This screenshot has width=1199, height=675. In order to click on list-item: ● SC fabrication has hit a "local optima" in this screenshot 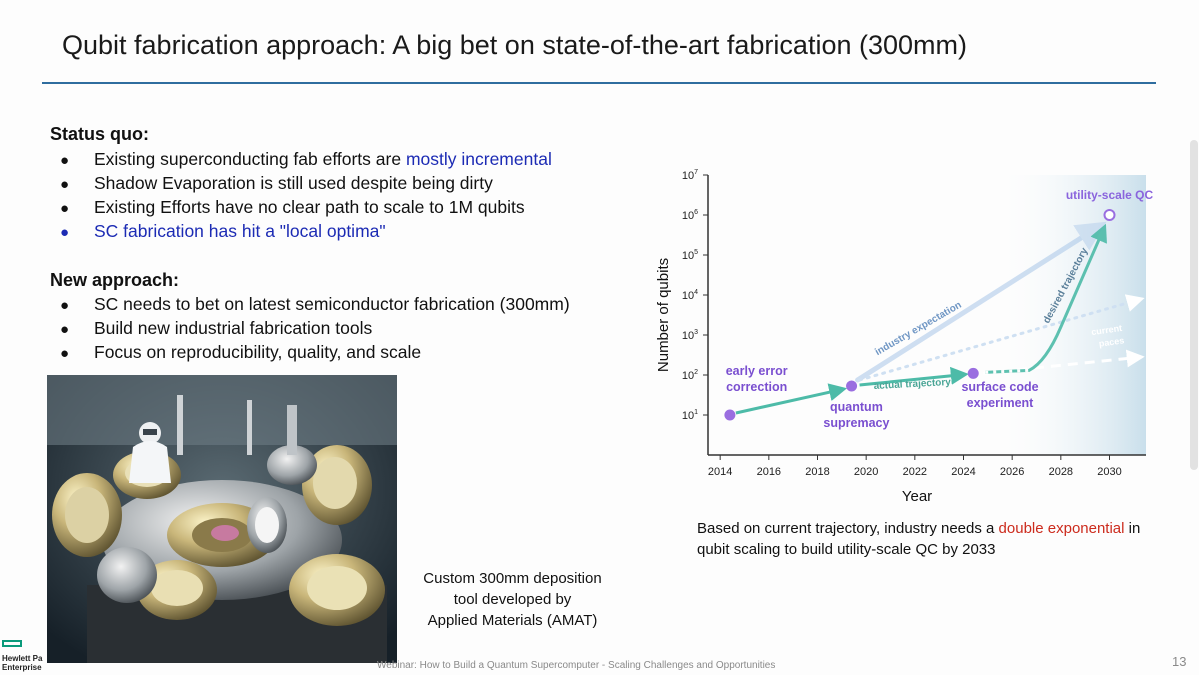, I will do `click(306, 231)`.